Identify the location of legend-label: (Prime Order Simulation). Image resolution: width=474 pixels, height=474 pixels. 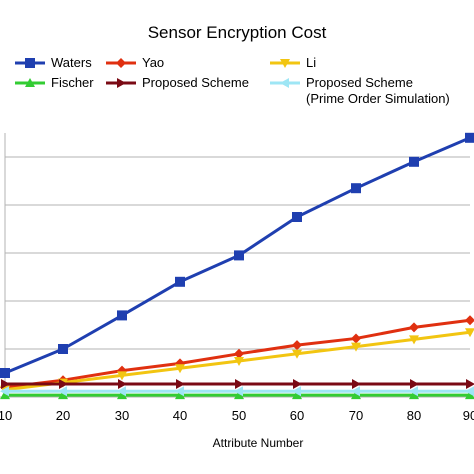
(378, 98).